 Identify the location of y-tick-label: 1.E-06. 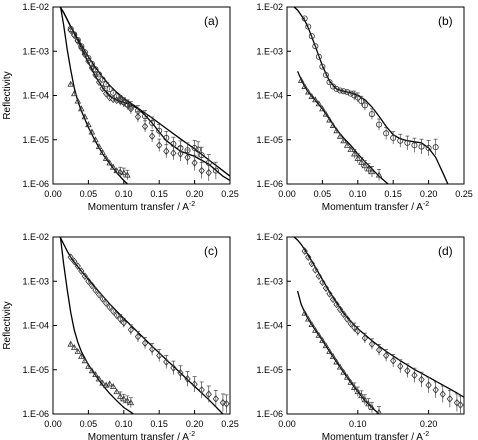
(35, 184).